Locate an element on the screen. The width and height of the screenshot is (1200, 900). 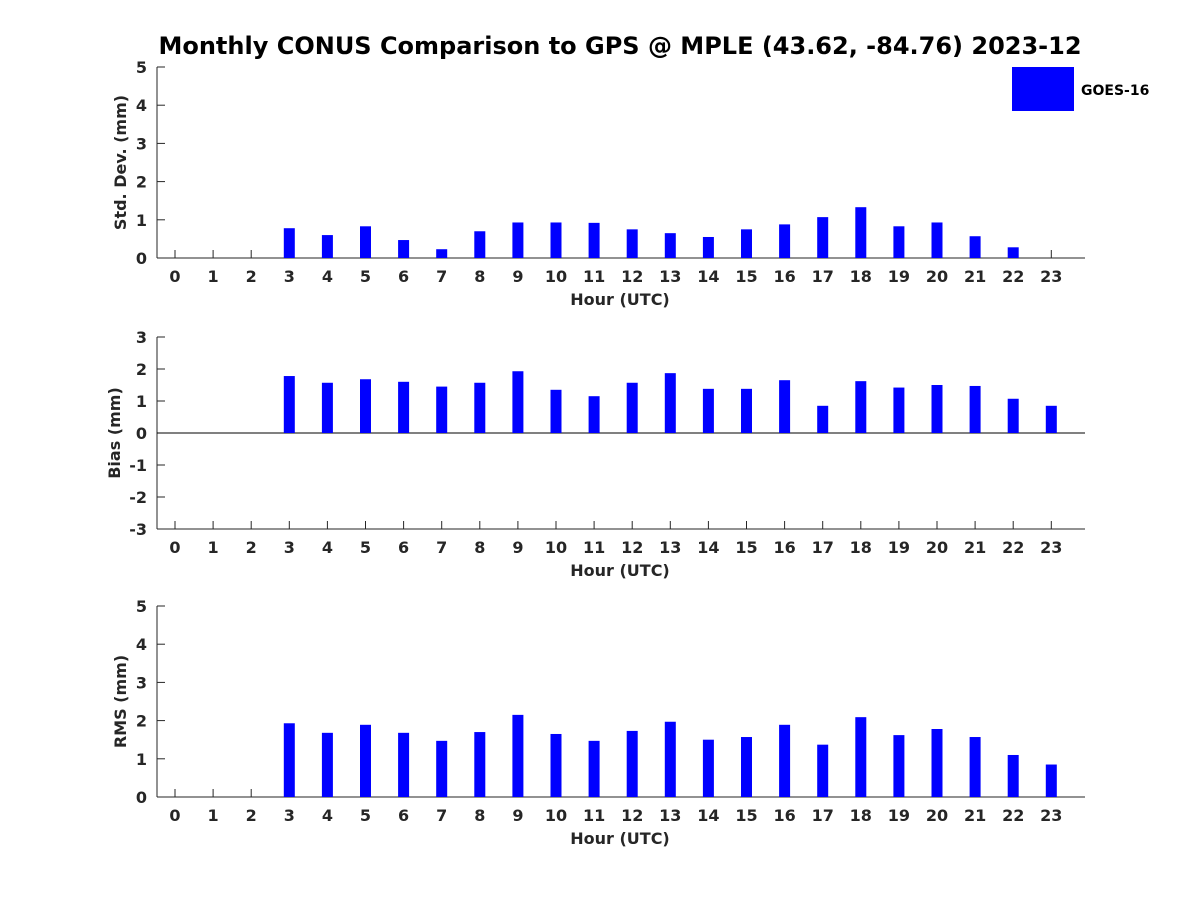
x-tick-label: 2 is located at coordinates (251, 547).